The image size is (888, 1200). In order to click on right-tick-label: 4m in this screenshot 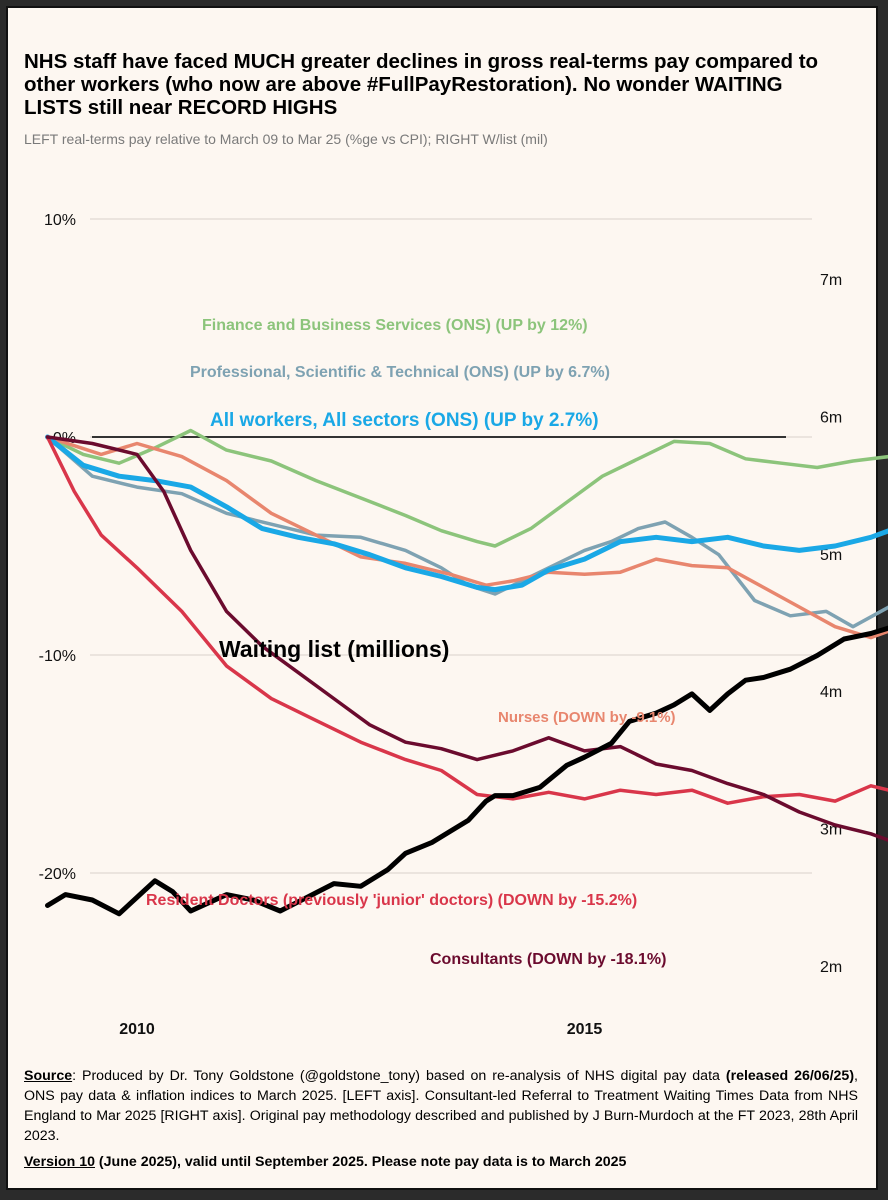, I will do `click(831, 692)`.